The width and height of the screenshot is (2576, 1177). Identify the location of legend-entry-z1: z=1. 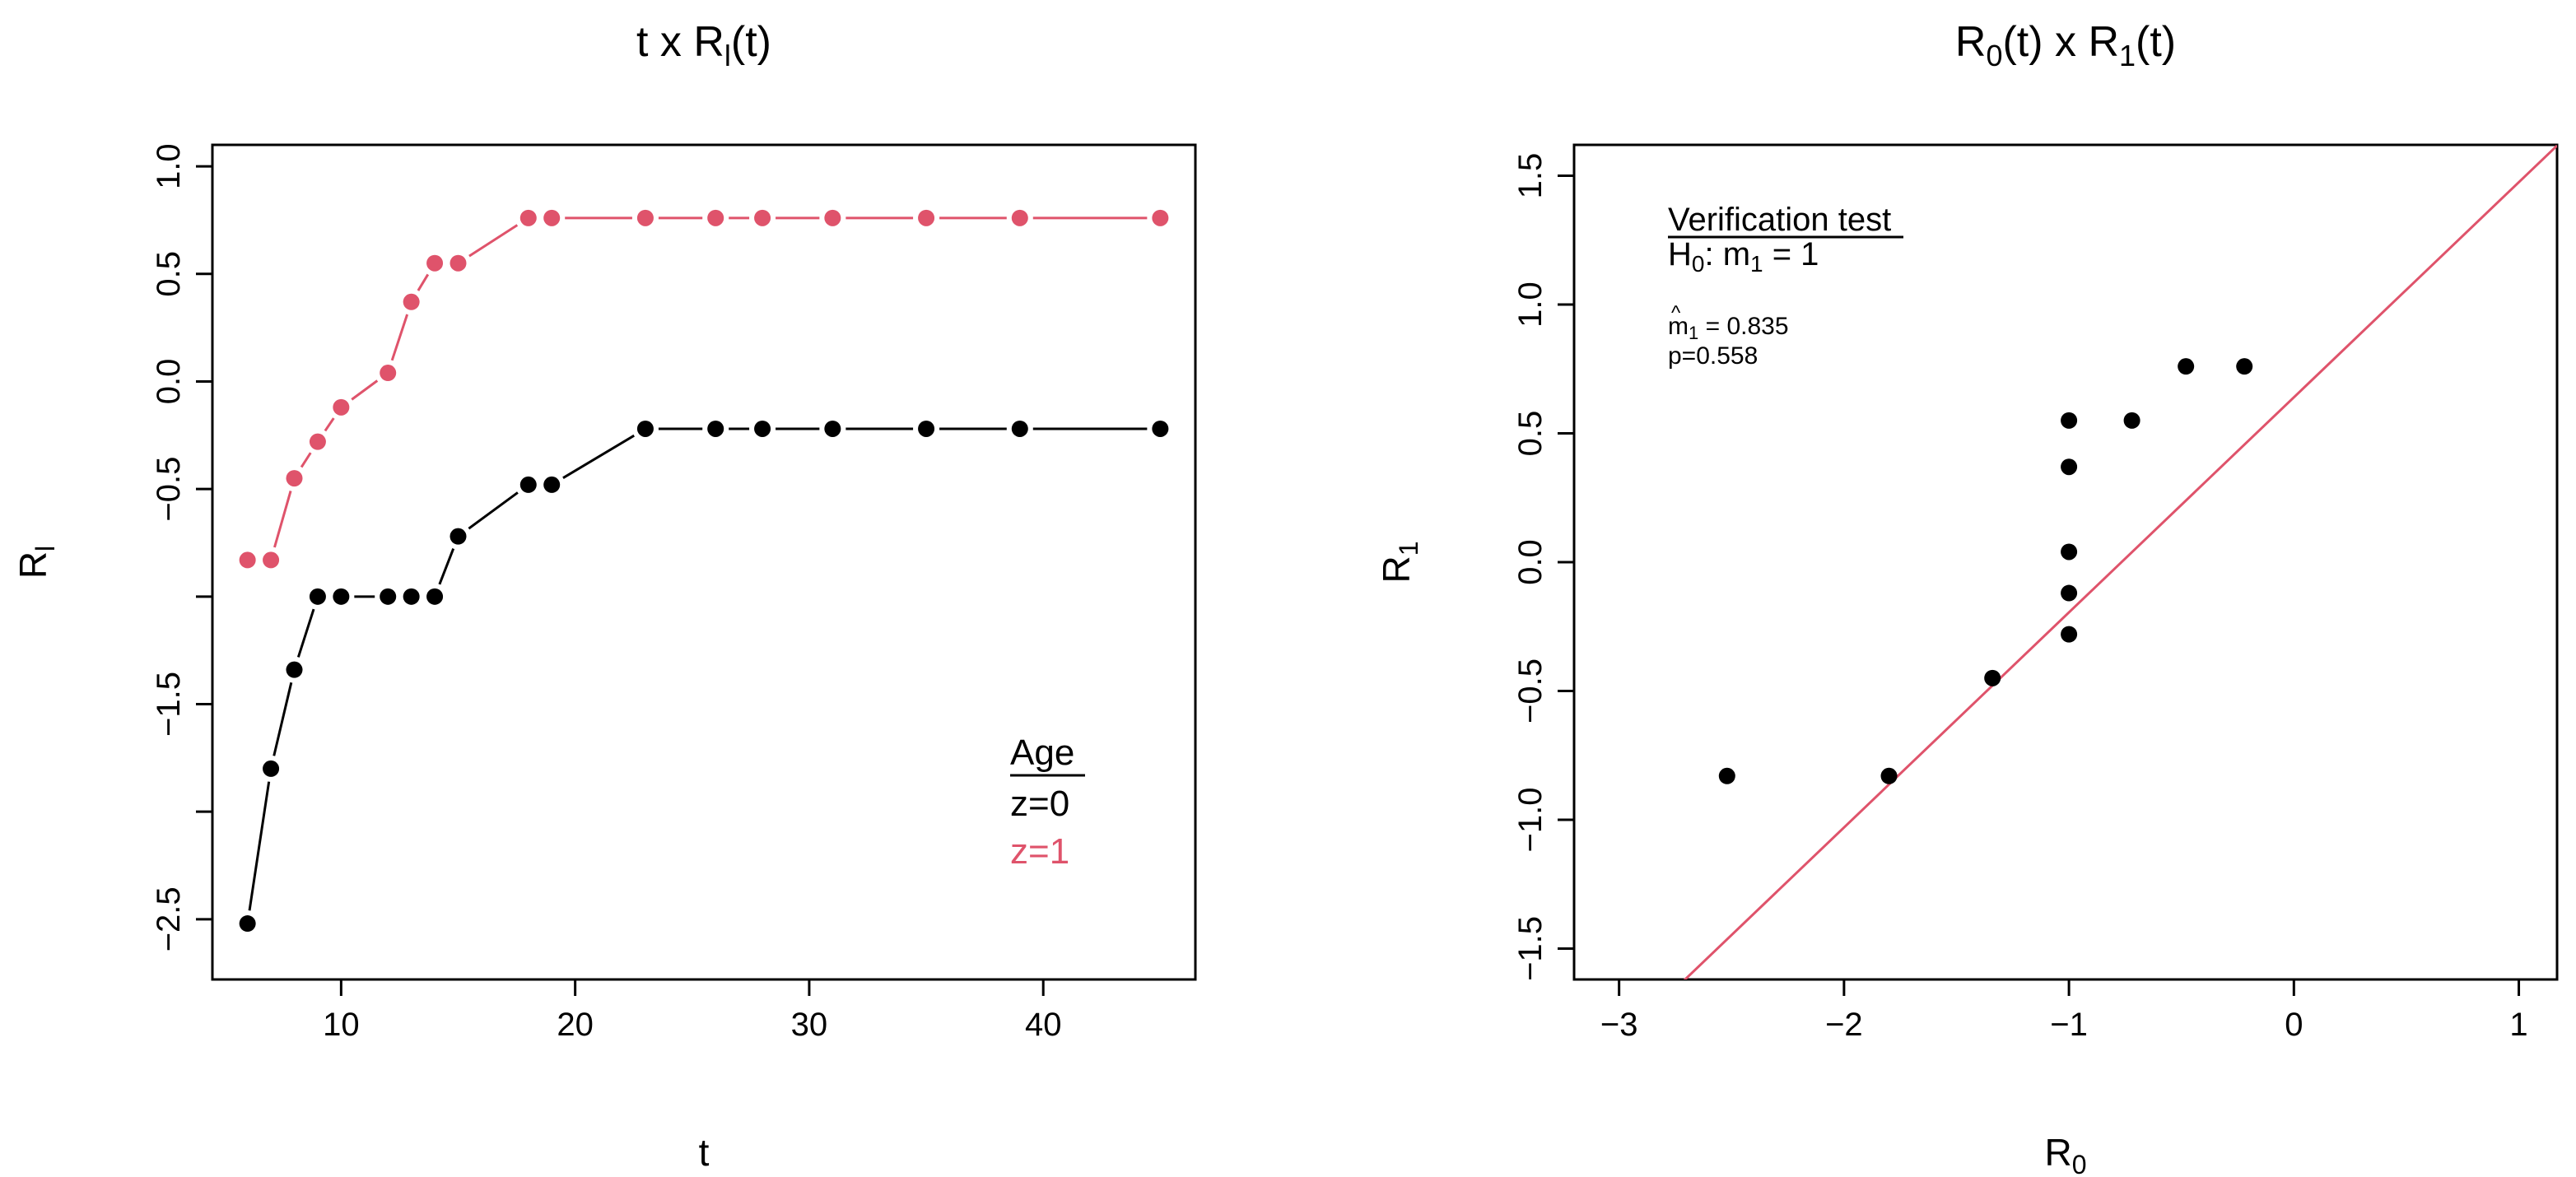
(1039, 851).